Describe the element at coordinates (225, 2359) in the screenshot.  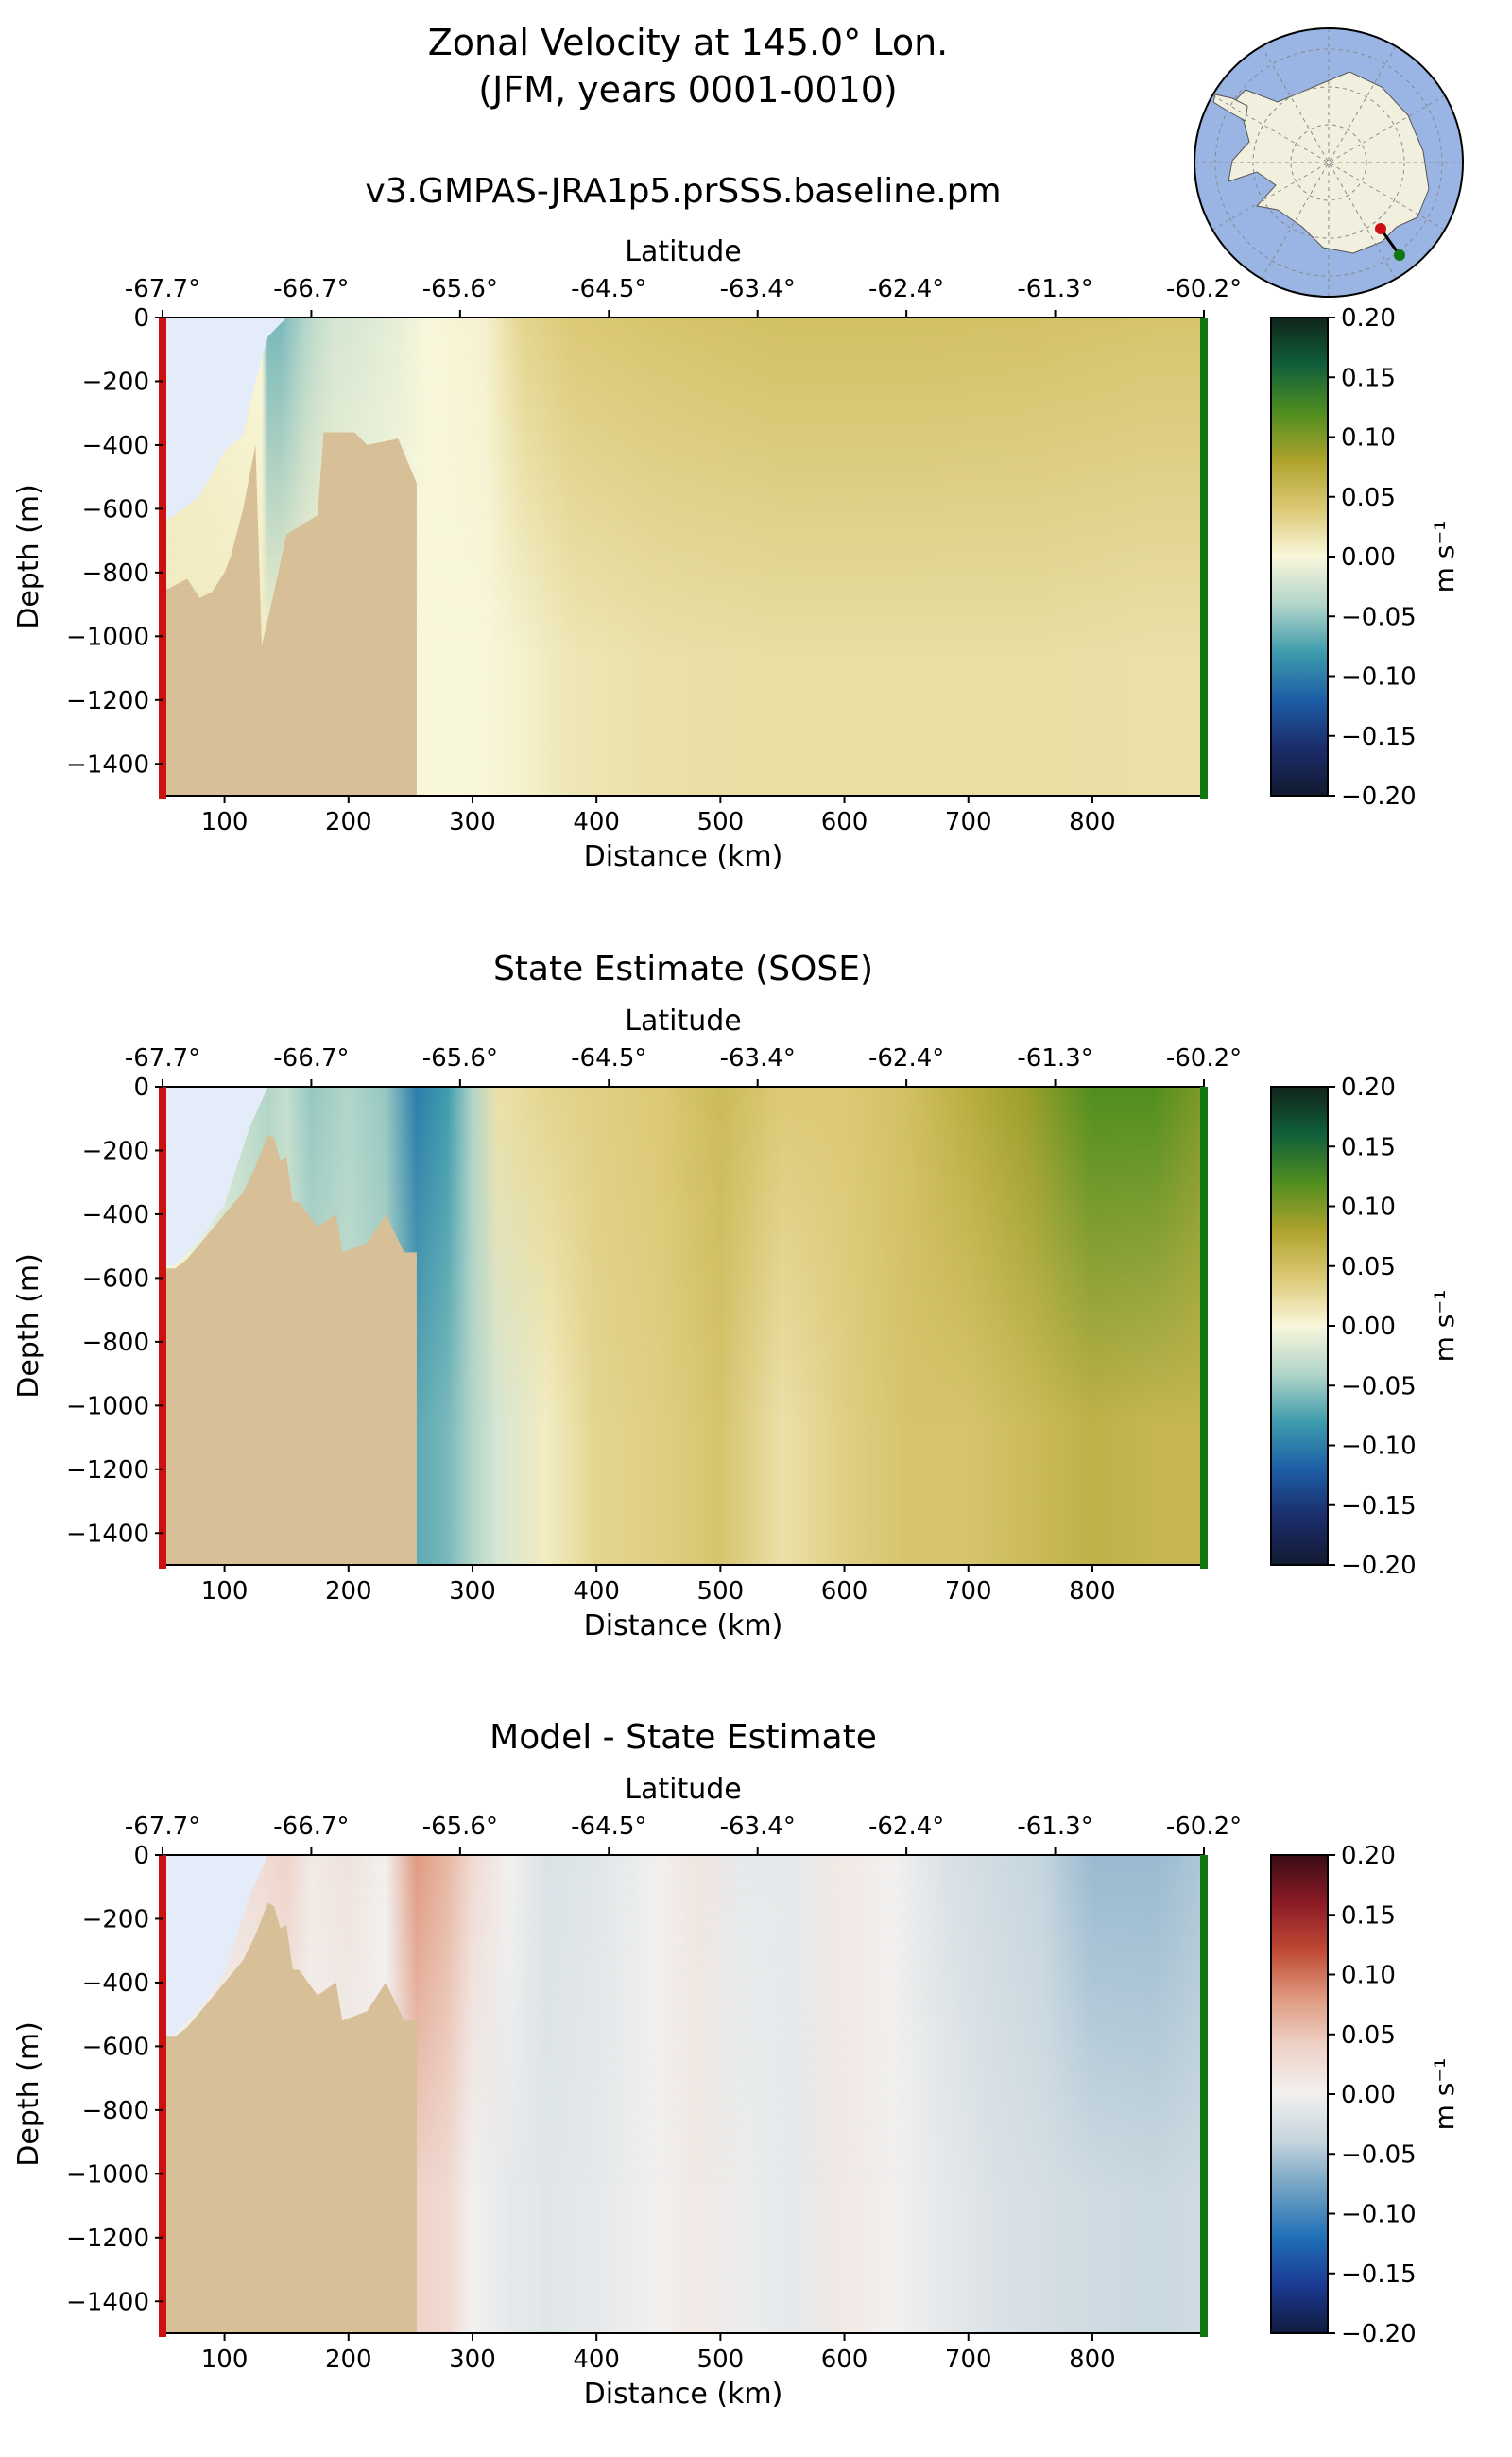
I see `x-tick-label: 100` at that location.